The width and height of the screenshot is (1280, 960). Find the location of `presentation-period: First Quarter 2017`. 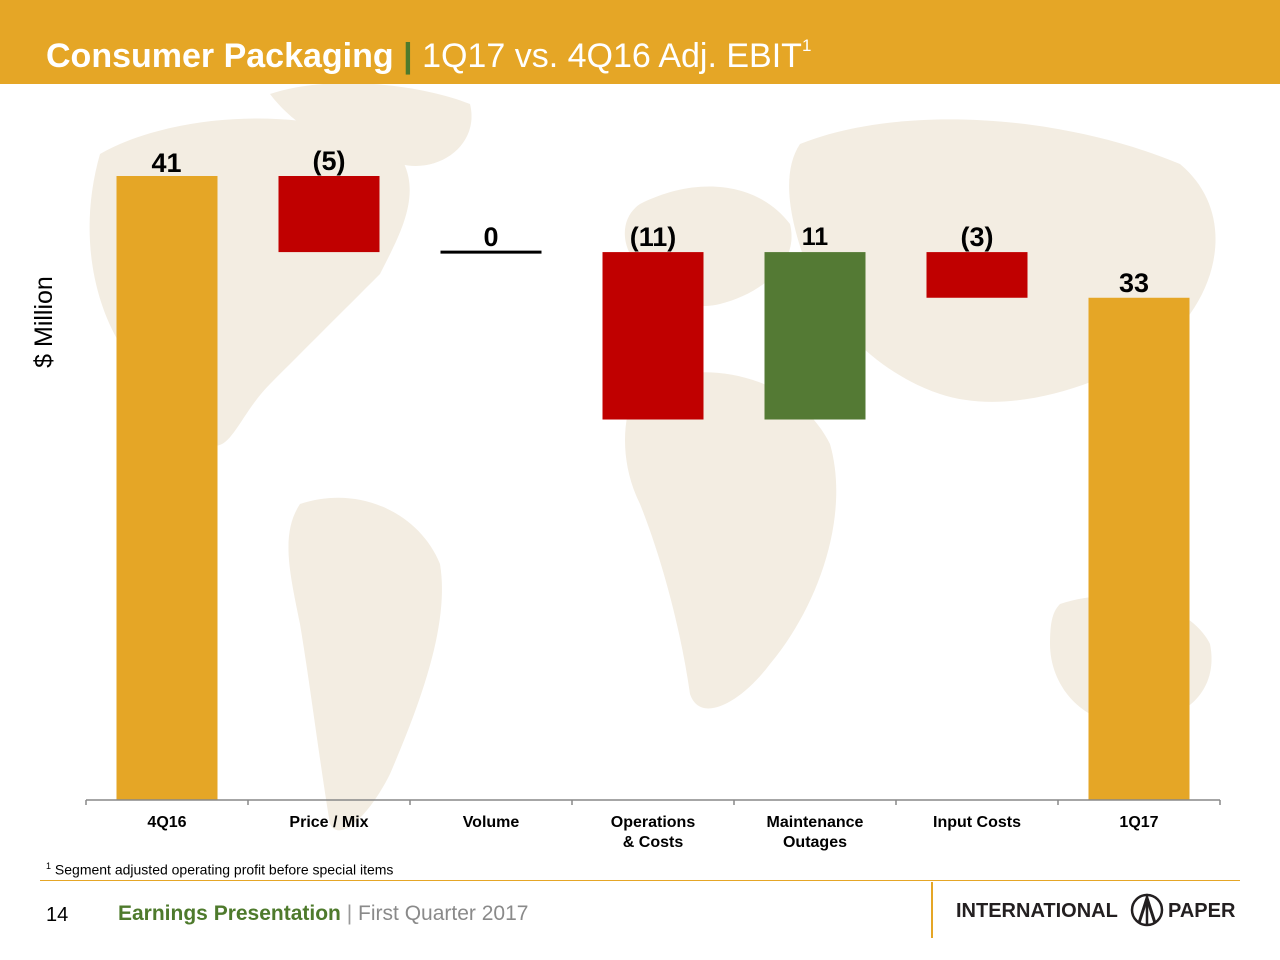

presentation-period: First Quarter 2017 is located at coordinates (443, 913).